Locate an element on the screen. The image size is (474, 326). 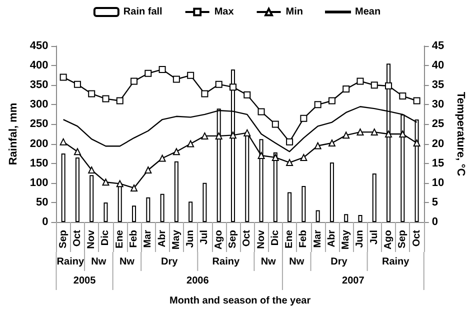
legend-label: Min is located at coordinates (295, 12).